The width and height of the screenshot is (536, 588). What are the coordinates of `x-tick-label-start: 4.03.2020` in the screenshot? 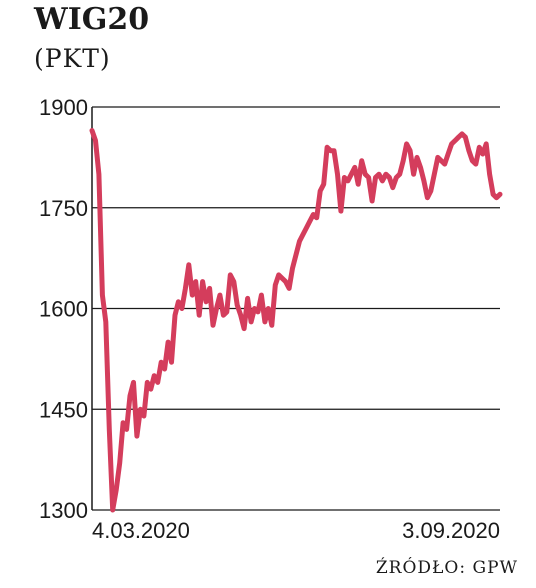 It's located at (141, 530).